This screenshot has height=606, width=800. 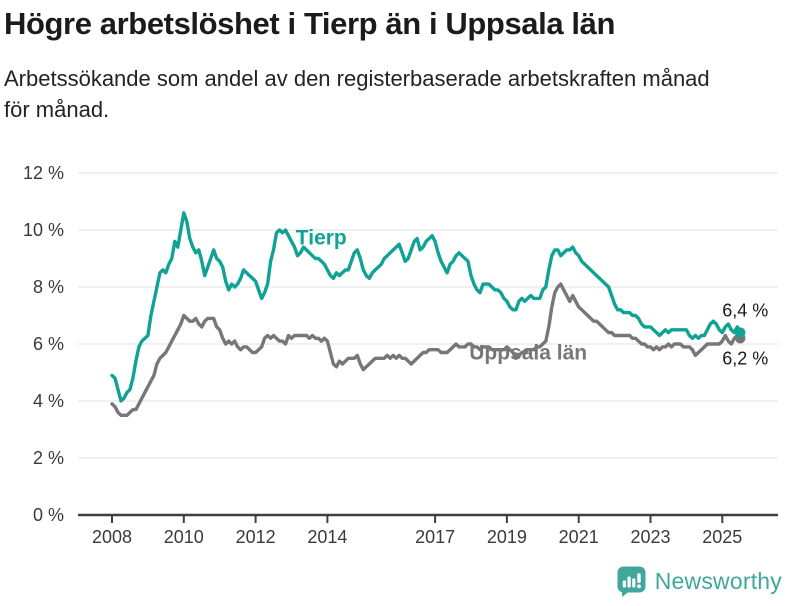 What do you see at coordinates (48, 401) in the screenshot?
I see `y-axis-label: 4 %` at bounding box center [48, 401].